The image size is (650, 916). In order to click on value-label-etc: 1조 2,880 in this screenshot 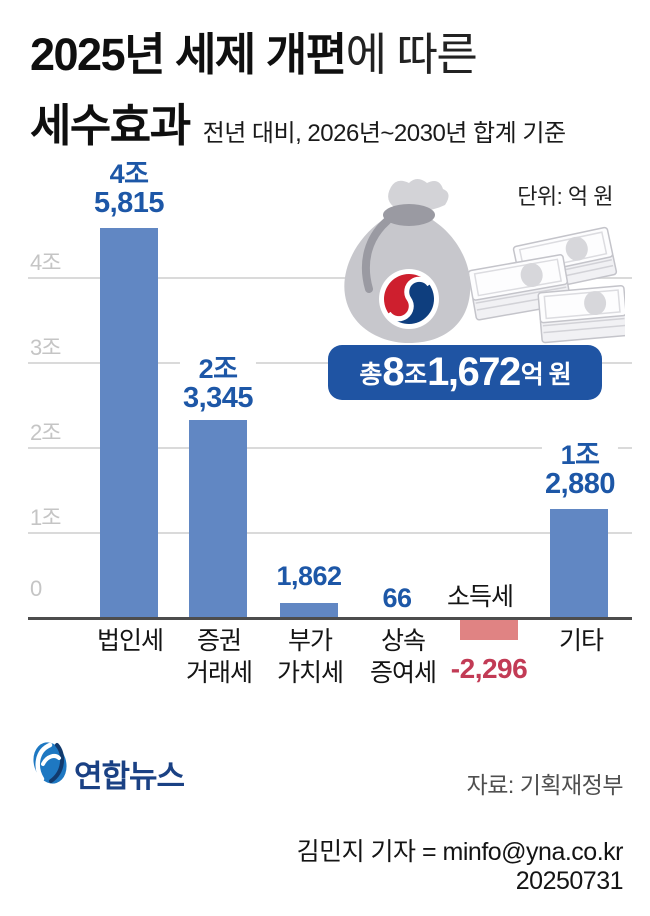, I will do `click(580, 470)`.